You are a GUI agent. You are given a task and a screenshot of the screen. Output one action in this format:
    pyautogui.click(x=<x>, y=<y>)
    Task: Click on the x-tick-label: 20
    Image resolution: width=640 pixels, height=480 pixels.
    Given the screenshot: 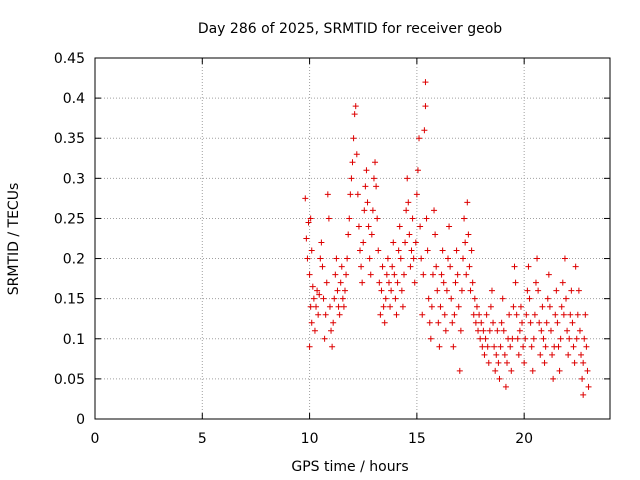 What is the action you would take?
    pyautogui.click(x=524, y=439)
    